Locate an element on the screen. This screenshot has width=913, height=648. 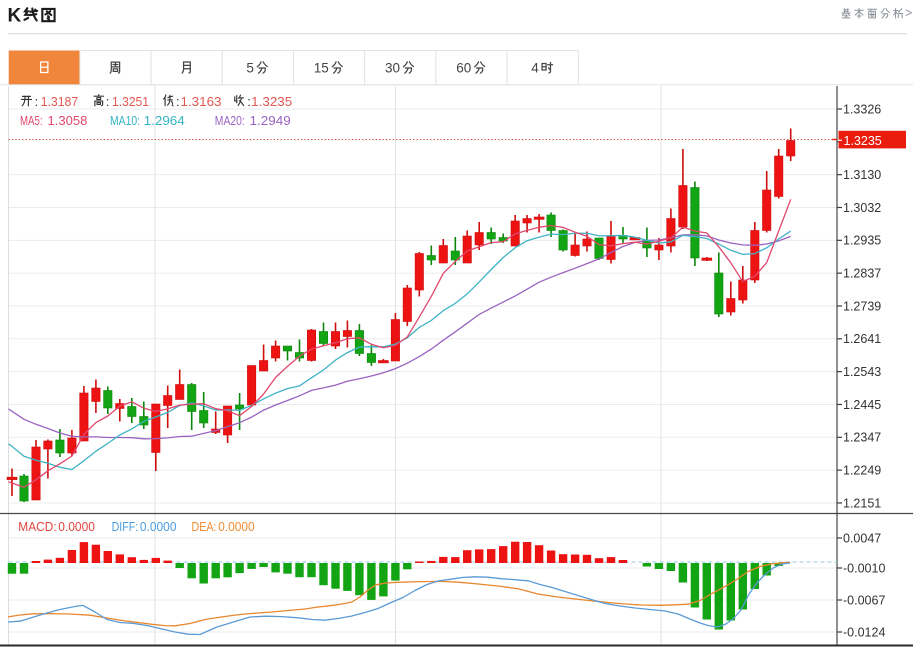
svg-text: -0.0067 is located at coordinates (864, 600).